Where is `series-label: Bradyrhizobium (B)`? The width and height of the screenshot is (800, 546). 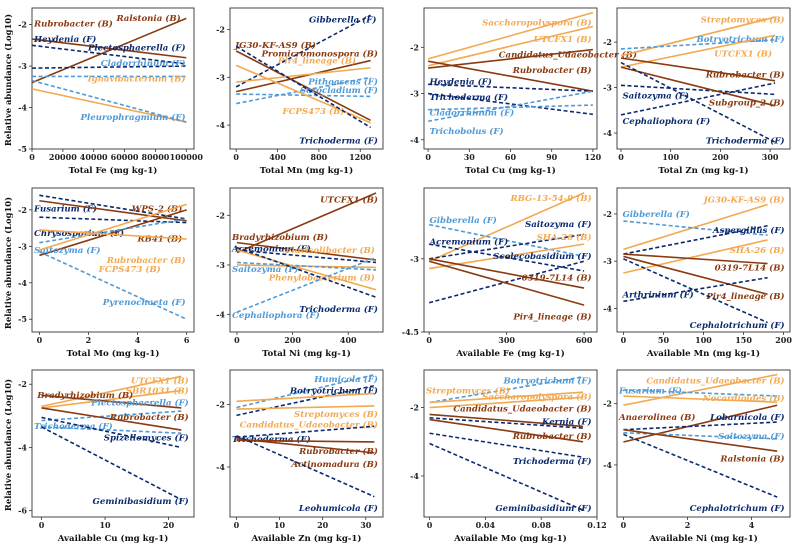
series-label: Bradyrhizobium (B) is located at coordinates (84, 395).